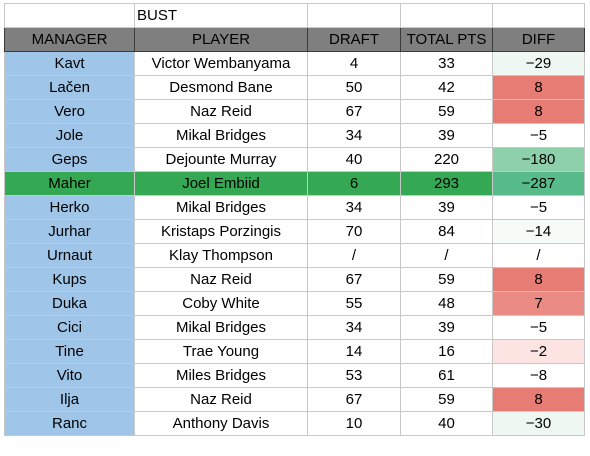 Image resolution: width=590 pixels, height=456 pixels. Describe the element at coordinates (446, 423) in the screenshot. I see `total-pts-cell: 40` at that location.